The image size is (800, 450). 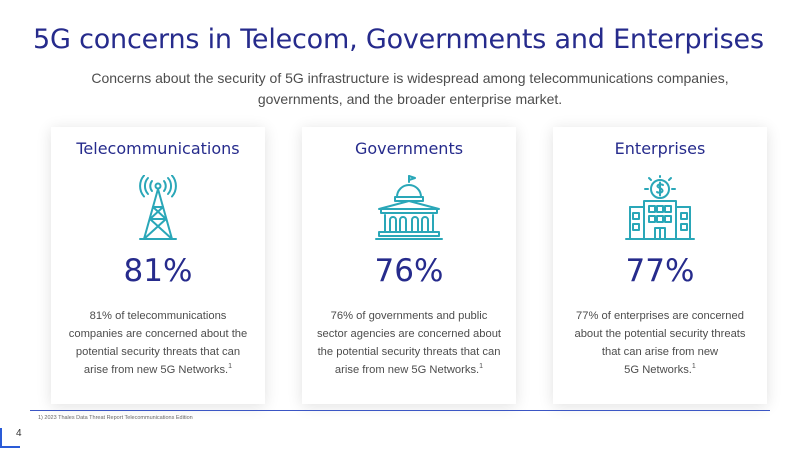 I want to click on card-value: 81%, so click(x=158, y=271).